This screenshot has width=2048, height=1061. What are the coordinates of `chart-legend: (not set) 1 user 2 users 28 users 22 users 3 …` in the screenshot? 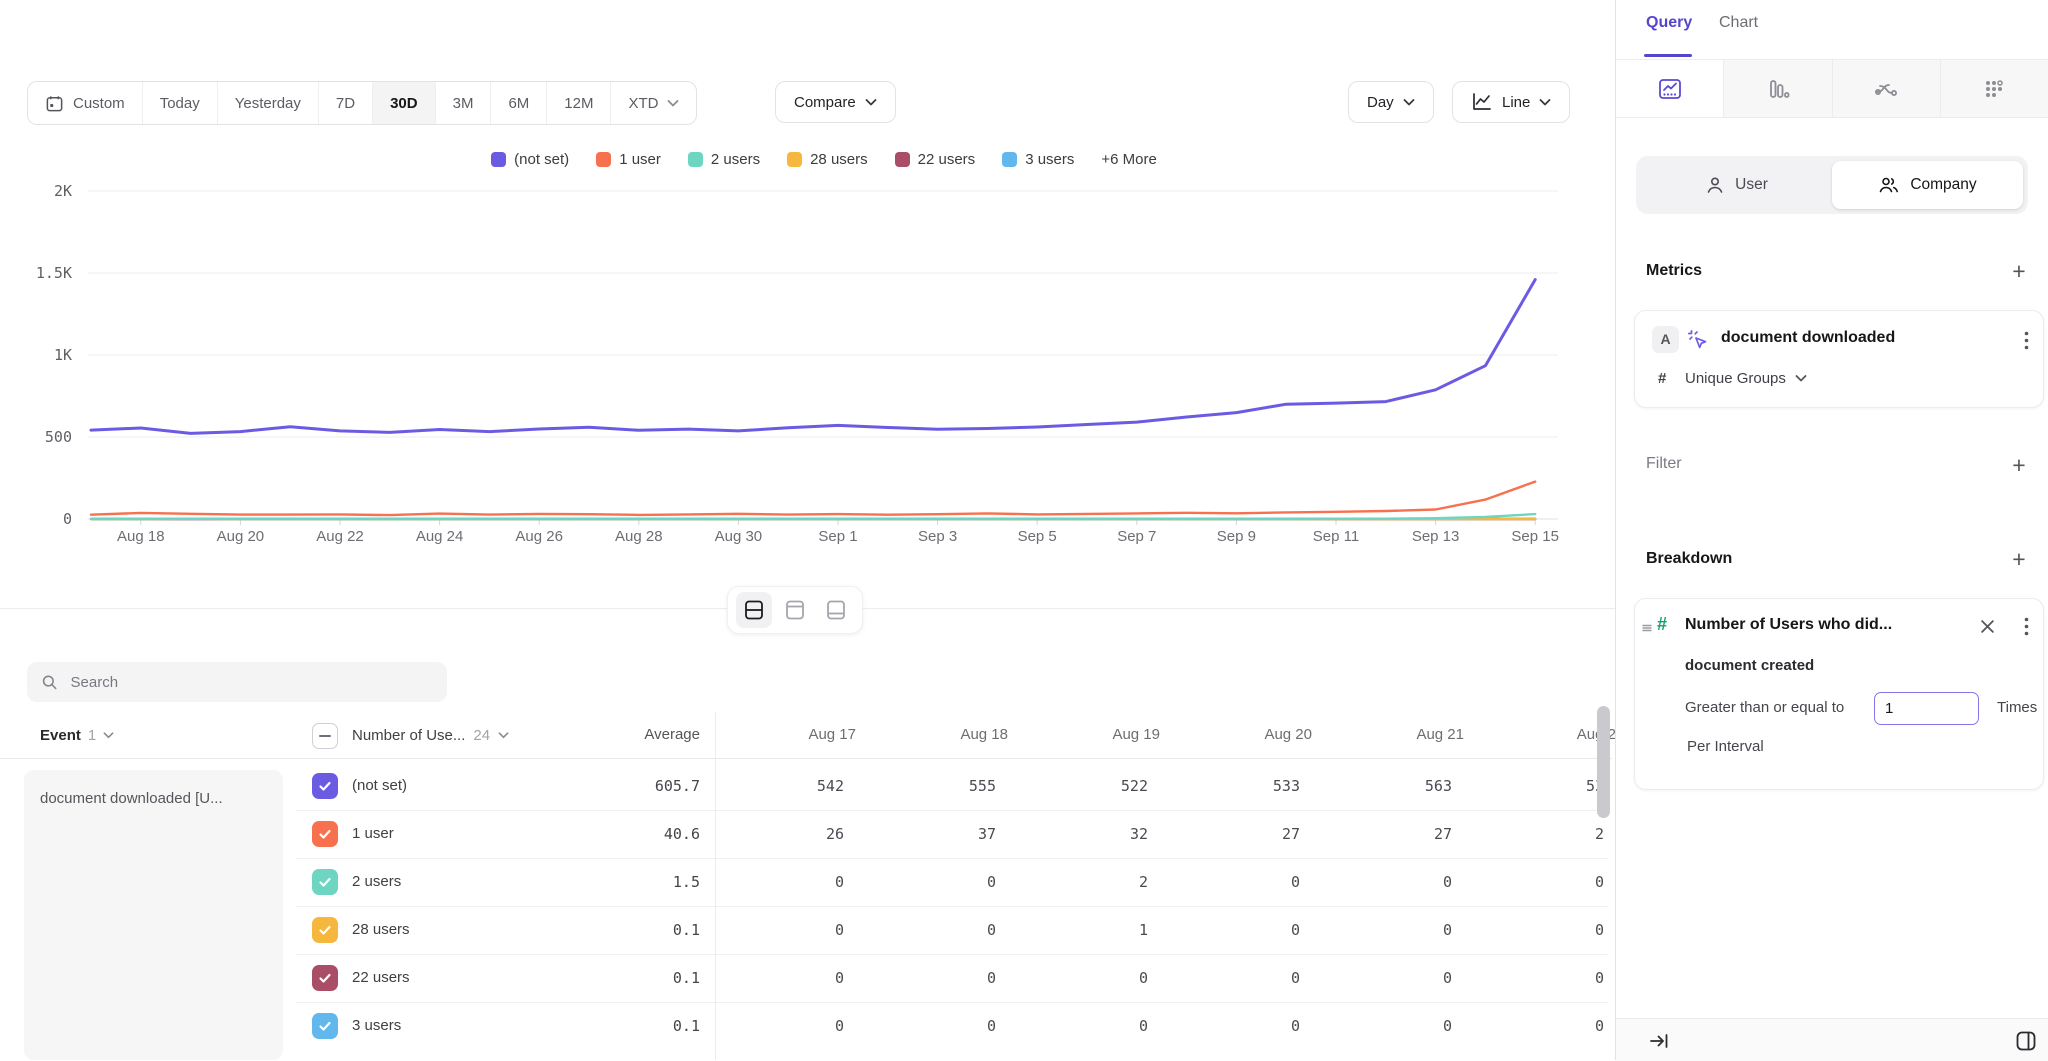 It's located at (824, 159).